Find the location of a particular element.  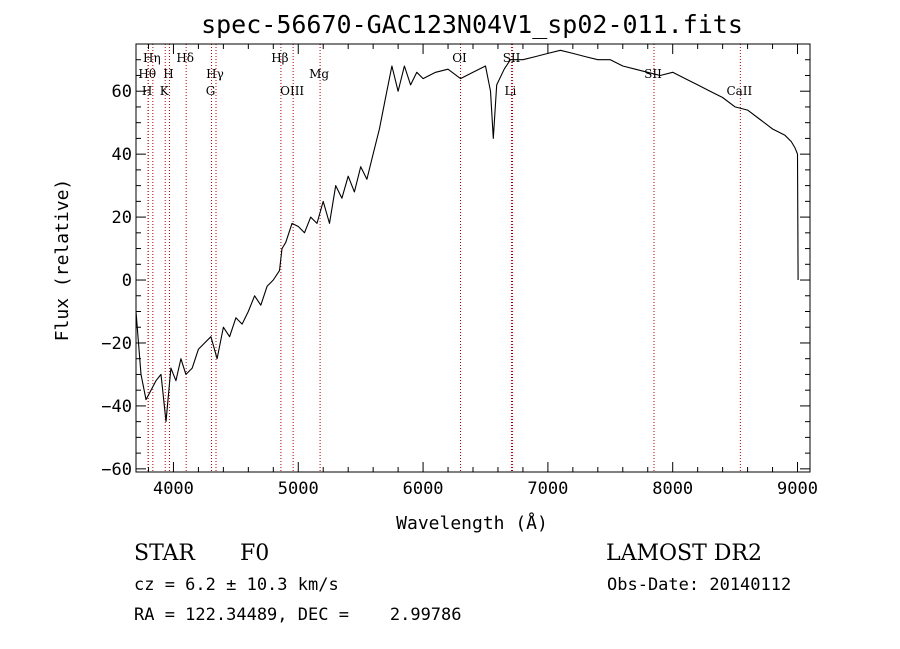

y-tick-label: 60 is located at coordinates (122, 92).